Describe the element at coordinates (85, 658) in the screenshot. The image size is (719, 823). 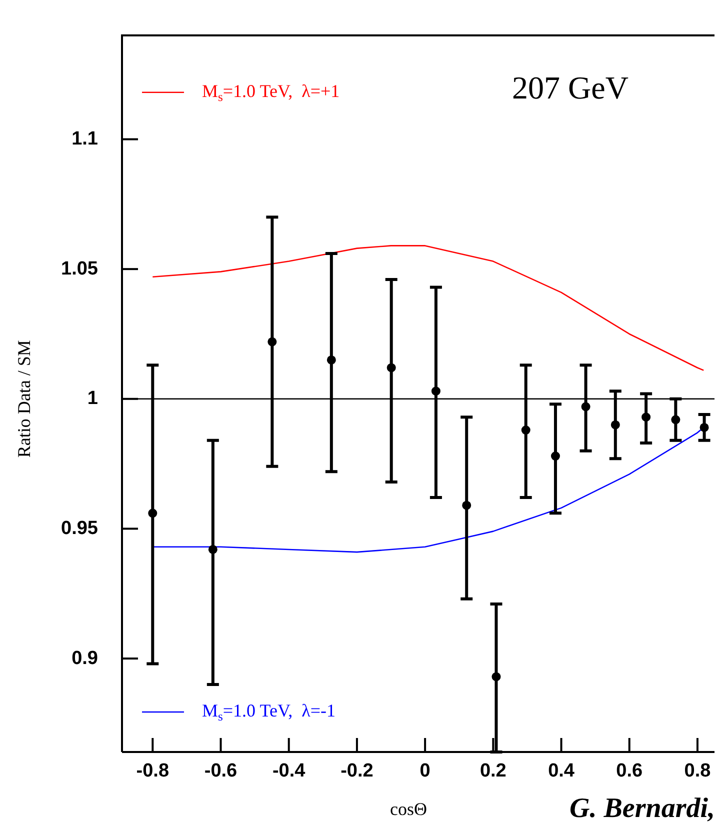
I see `y-tick-label: 0.9` at that location.